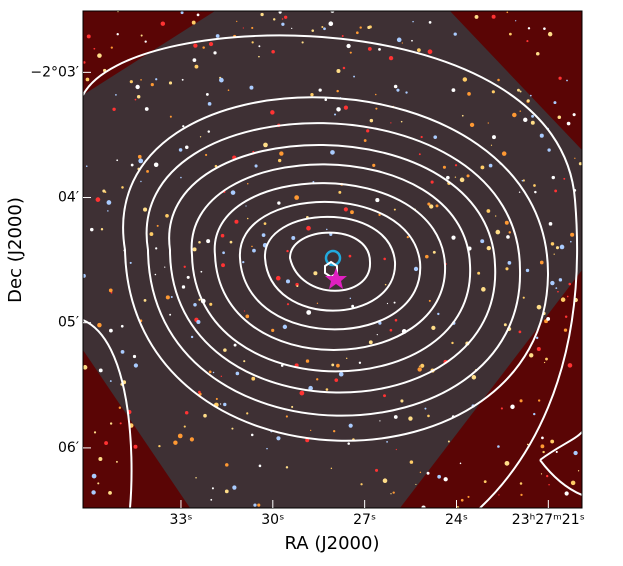 This screenshot has height=566, width=623. Describe the element at coordinates (68, 323) in the screenshot. I see `y-tick-label: 05′` at that location.